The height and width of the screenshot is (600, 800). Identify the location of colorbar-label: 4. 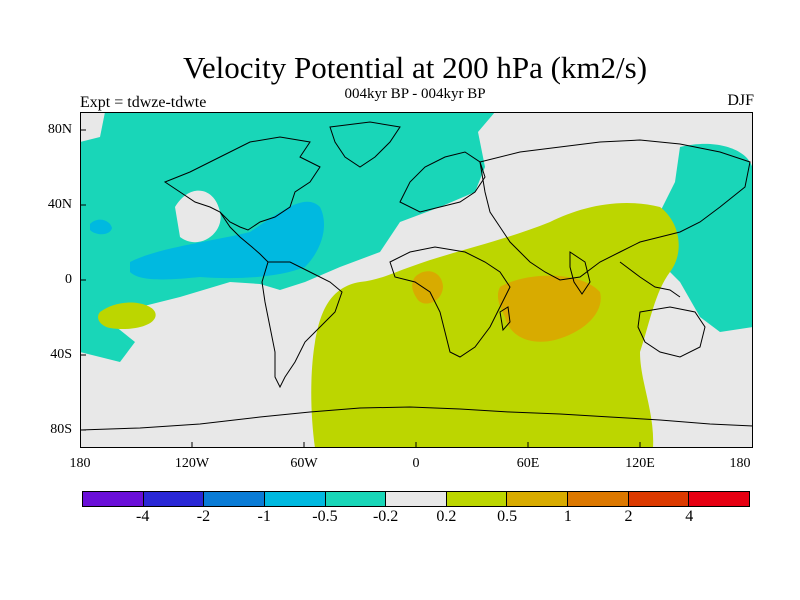
(689, 516).